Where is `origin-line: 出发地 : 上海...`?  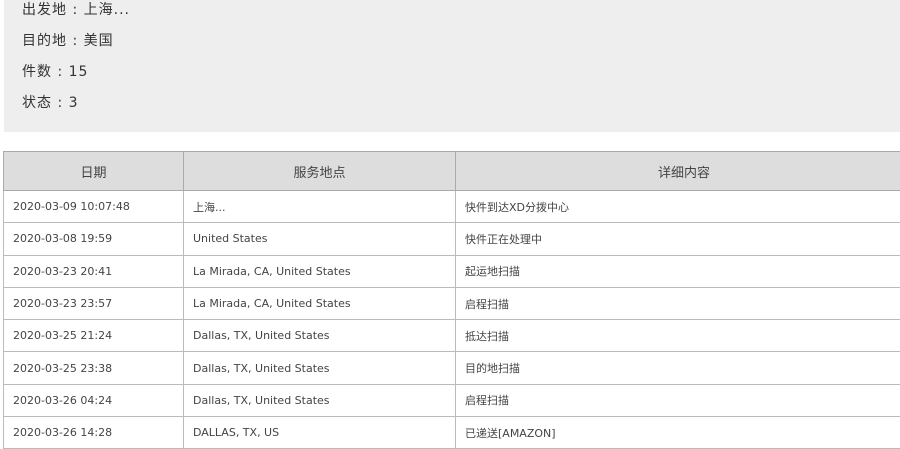 origin-line: 出发地 : 上海... is located at coordinates (76, 9).